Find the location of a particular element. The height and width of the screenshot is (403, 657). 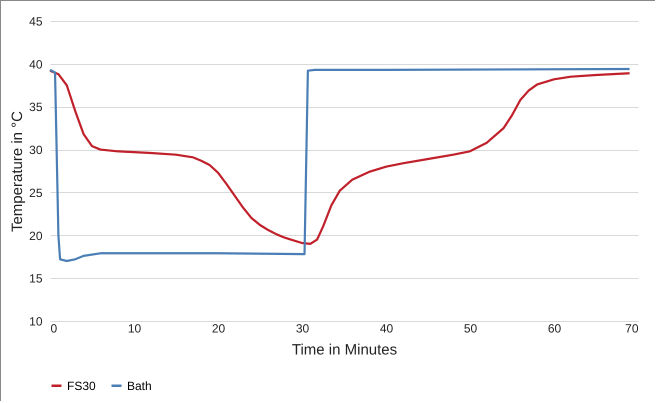

y-tick-label: 15 is located at coordinates (36, 279).